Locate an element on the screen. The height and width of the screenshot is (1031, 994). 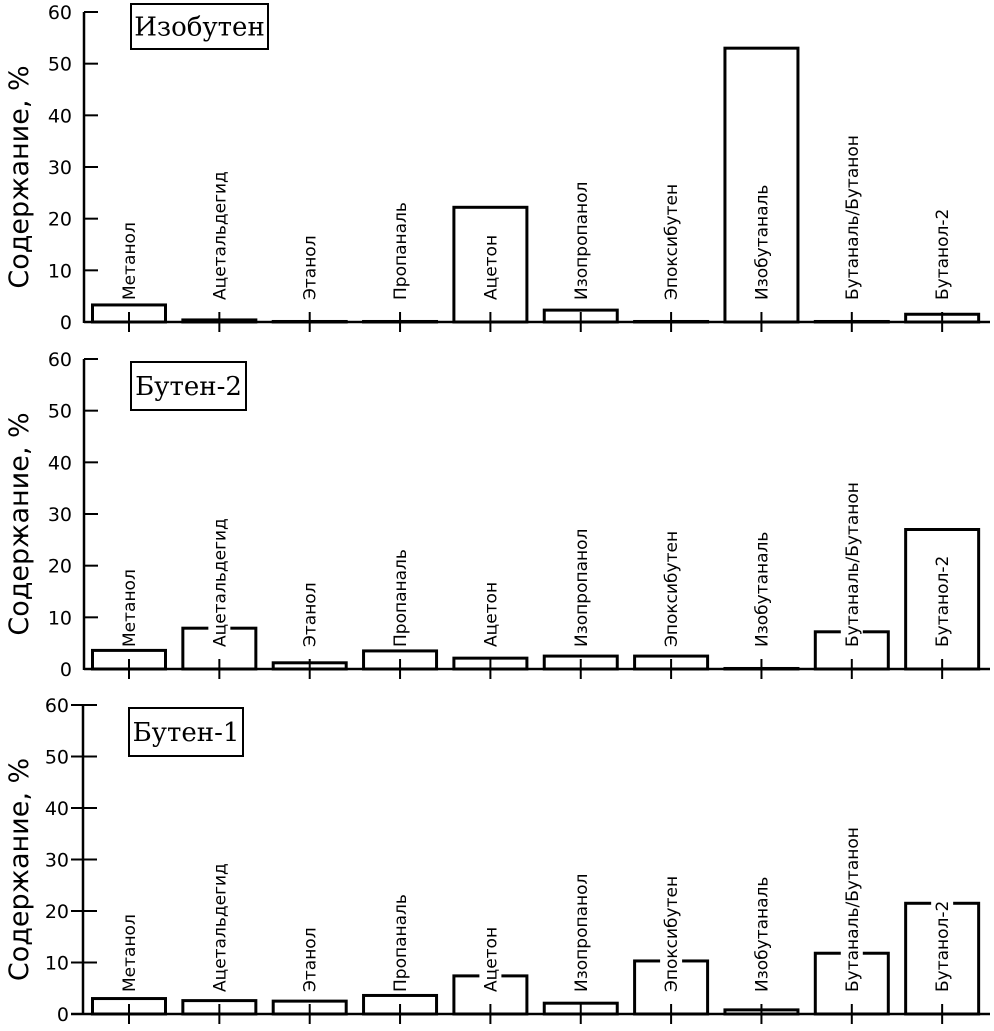
panel-title: Бутен-1 is located at coordinates (186, 733).